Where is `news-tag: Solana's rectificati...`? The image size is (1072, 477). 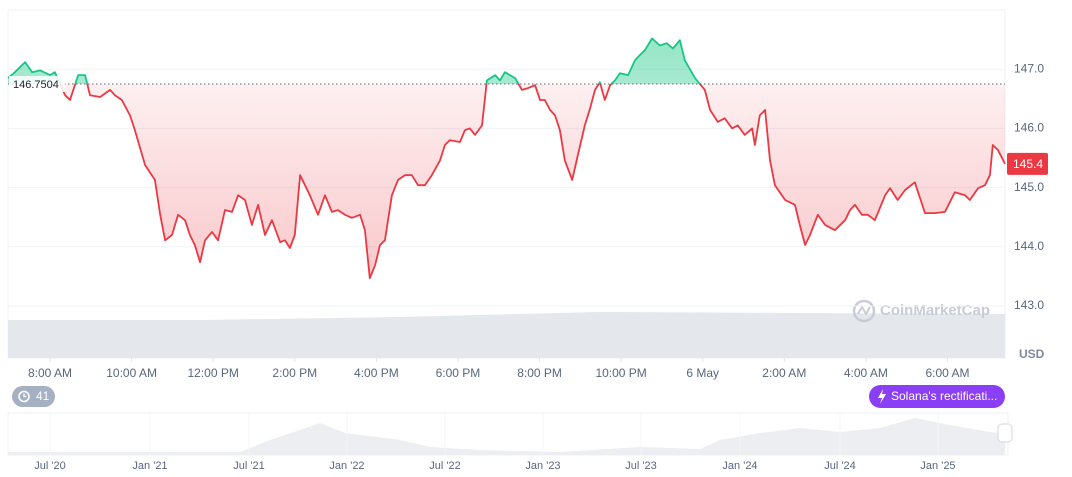
news-tag: Solana's rectificati... is located at coordinates (937, 396).